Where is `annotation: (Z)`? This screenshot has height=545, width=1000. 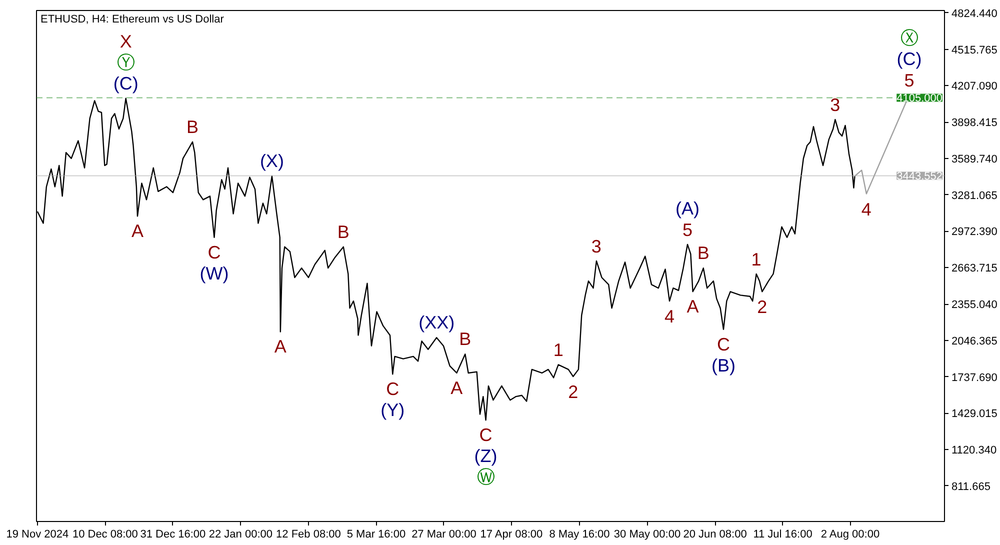 annotation: (Z) is located at coordinates (486, 456).